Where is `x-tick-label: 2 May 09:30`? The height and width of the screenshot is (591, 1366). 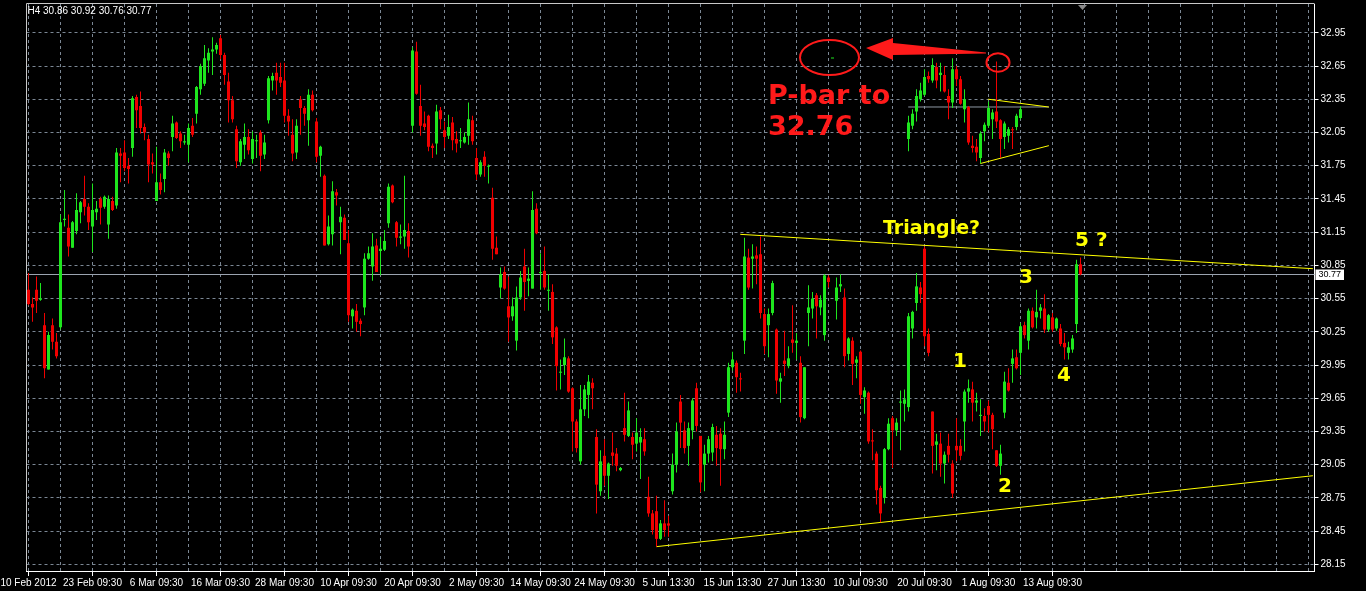 x-tick-label: 2 May 09:30 is located at coordinates (476, 582).